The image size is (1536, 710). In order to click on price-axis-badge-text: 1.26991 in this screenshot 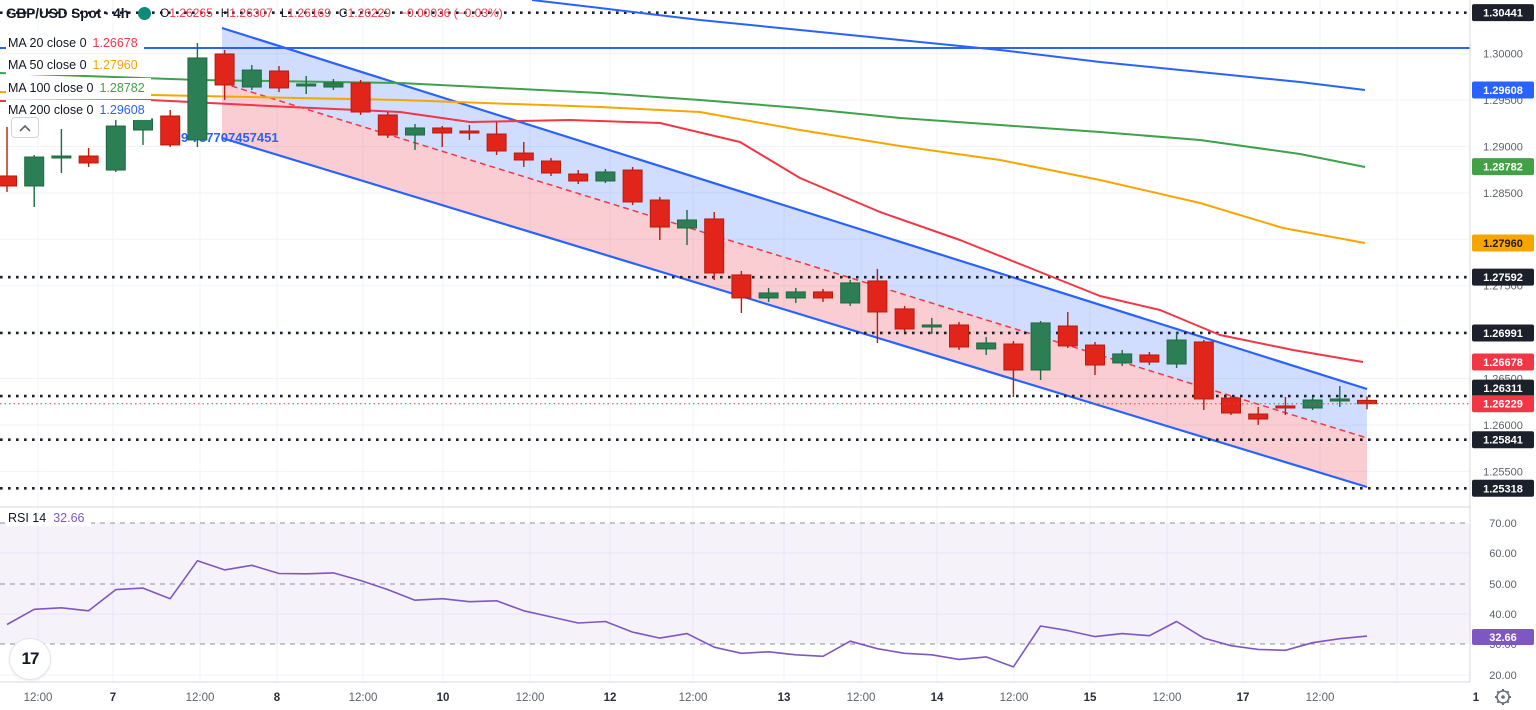, I will do `click(1503, 334)`.